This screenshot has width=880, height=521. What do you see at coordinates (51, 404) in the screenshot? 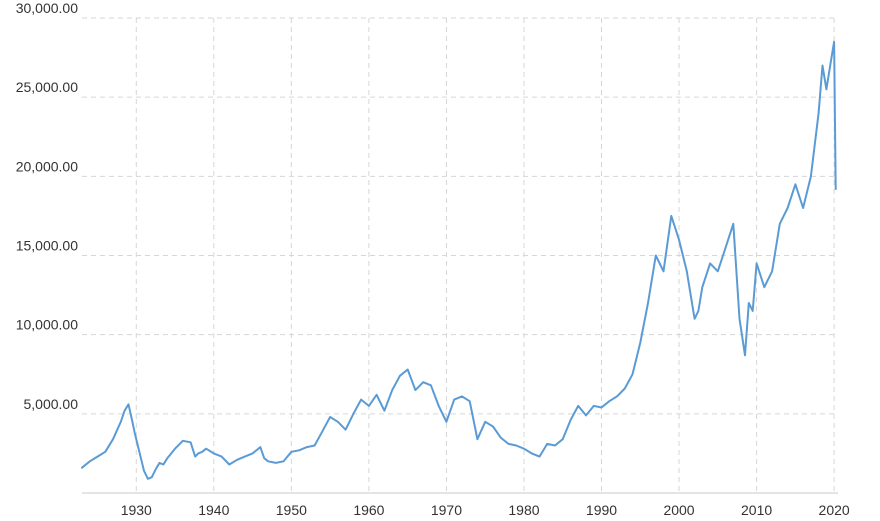
I see `y-tick-label: 5,000.00` at bounding box center [51, 404].